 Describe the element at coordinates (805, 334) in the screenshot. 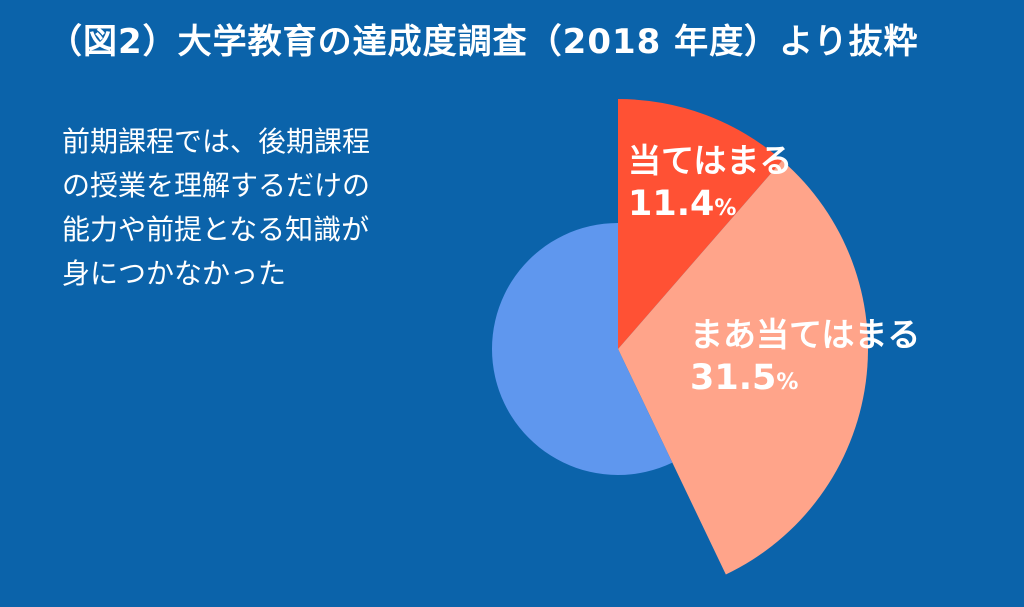

I see `slice-category: まあ当てはまる` at that location.